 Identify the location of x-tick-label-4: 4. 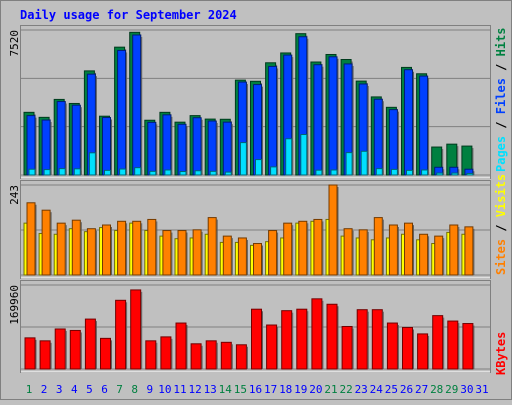
(74, 389).